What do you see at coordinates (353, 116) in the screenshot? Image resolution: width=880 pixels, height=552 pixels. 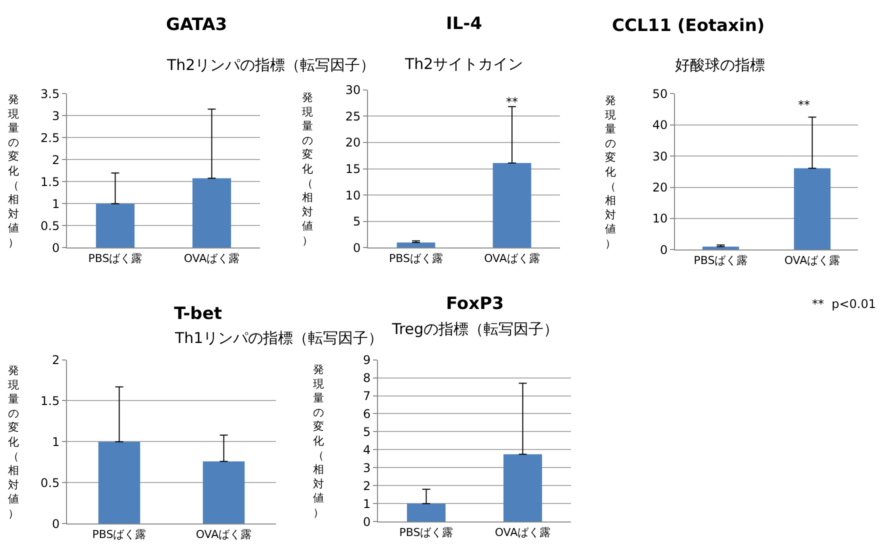 I see `y-tick-label: 25` at bounding box center [353, 116].